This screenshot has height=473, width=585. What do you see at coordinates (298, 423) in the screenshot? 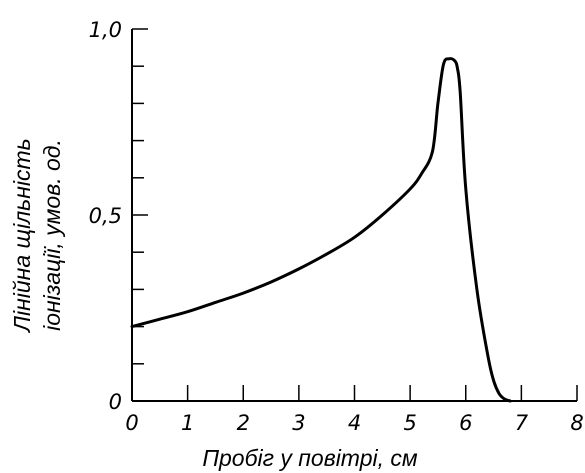
I see `x-tick-label: 3` at bounding box center [298, 423].